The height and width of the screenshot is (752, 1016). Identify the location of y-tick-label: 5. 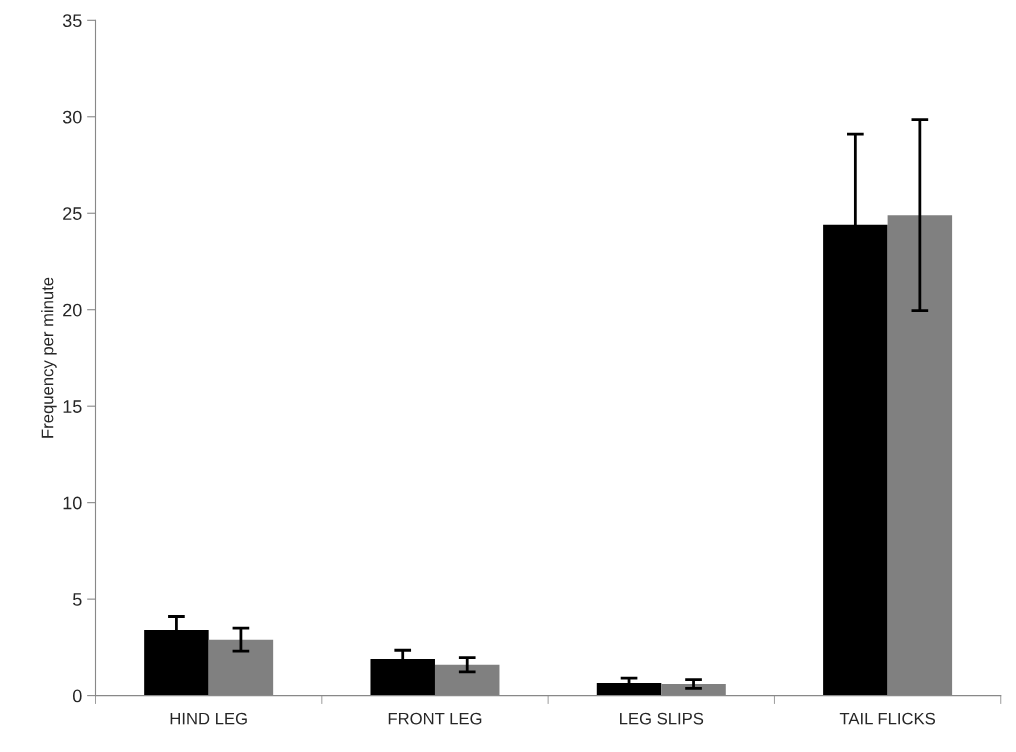
(77, 599).